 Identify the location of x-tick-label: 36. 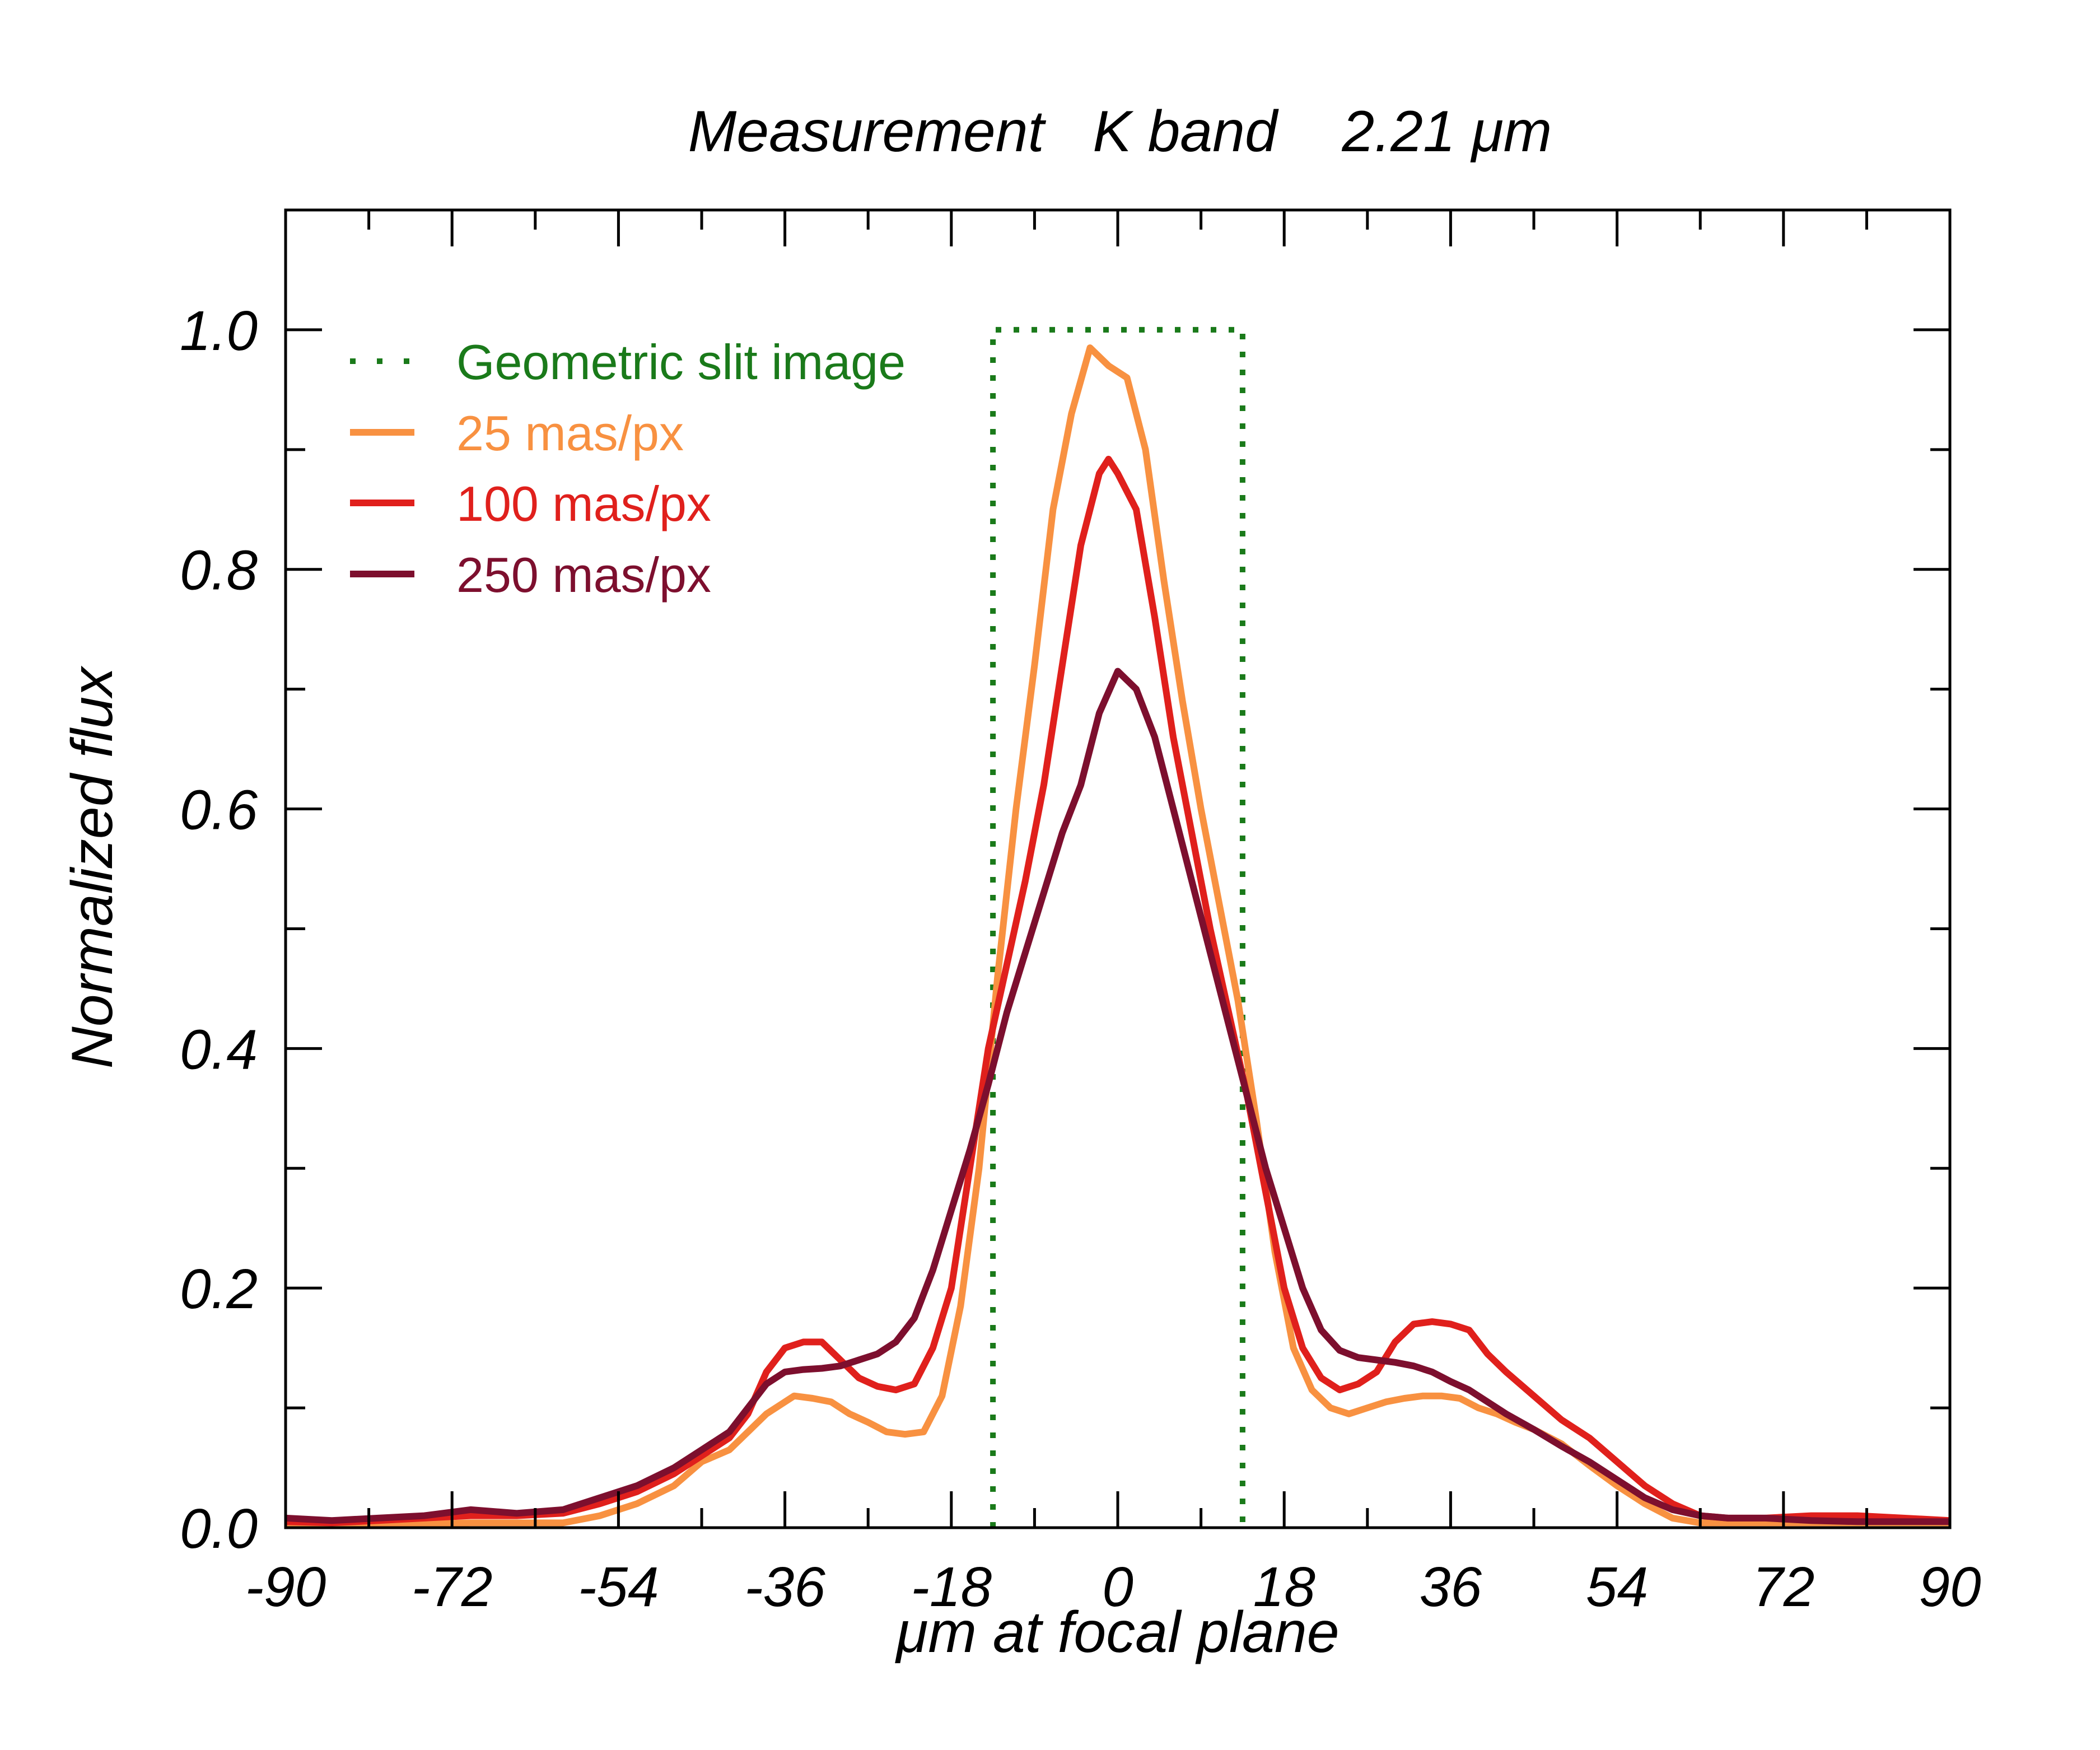
(1451, 1587).